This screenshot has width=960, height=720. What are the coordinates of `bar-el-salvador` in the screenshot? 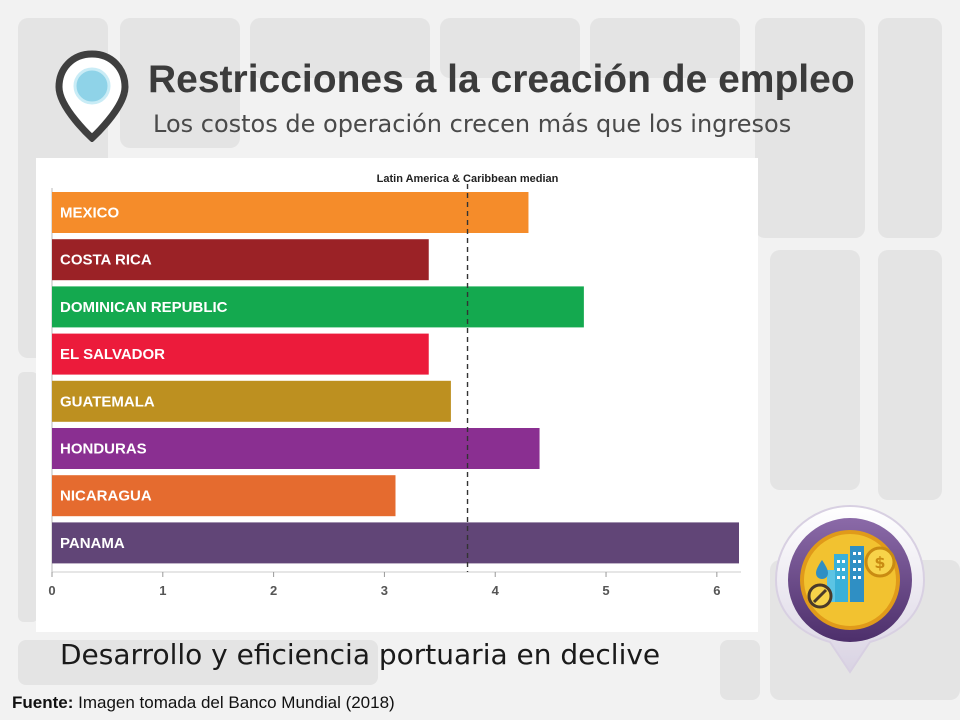 It's located at (240, 354).